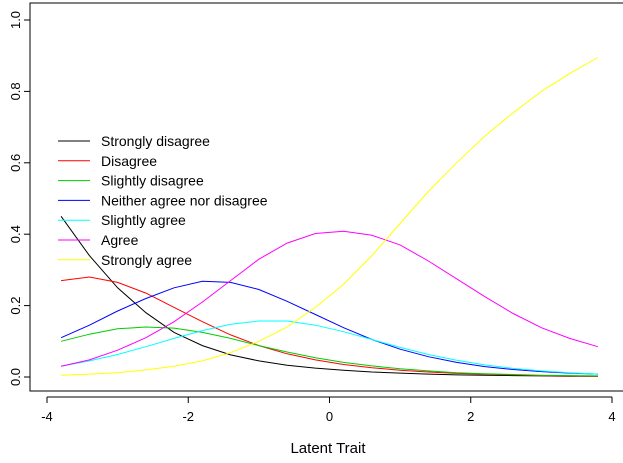 Image resolution: width=623 pixels, height=463 pixels. Describe the element at coordinates (329, 416) in the screenshot. I see `x-tick-label: 0` at that location.